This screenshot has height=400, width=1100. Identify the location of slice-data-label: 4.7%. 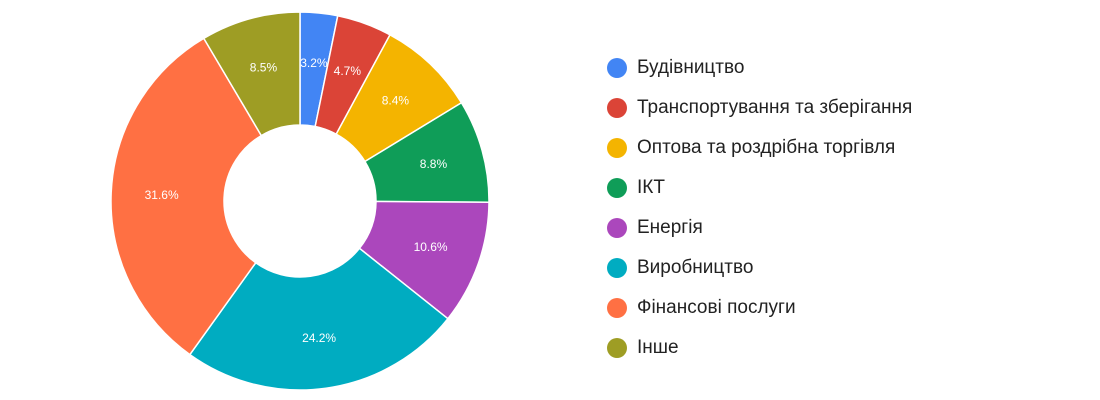
(348, 71).